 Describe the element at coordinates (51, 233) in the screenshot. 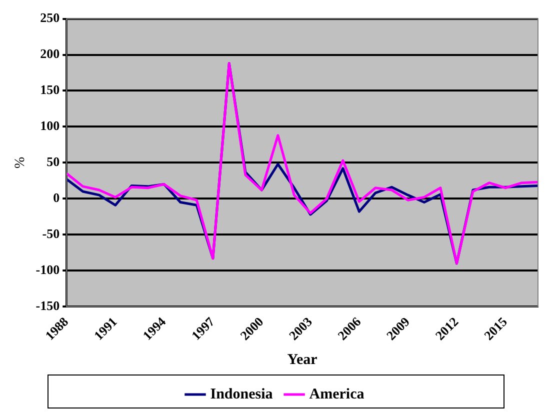

I see `y-tick-label: -50` at that location.